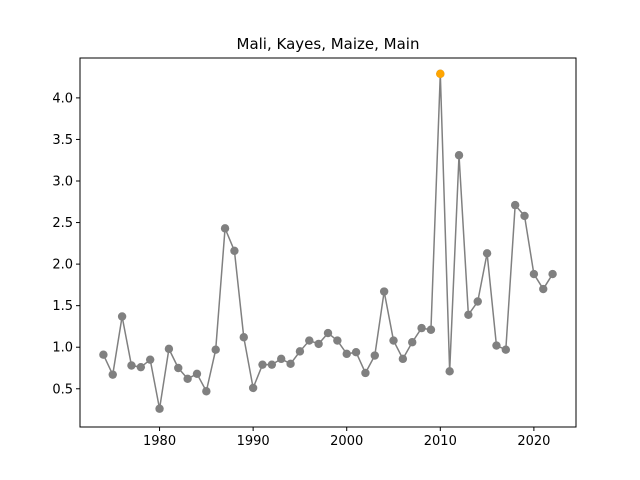 This screenshot has width=640, height=480. What do you see at coordinates (159, 441) in the screenshot?
I see `x-tick-label: 1980` at bounding box center [159, 441].